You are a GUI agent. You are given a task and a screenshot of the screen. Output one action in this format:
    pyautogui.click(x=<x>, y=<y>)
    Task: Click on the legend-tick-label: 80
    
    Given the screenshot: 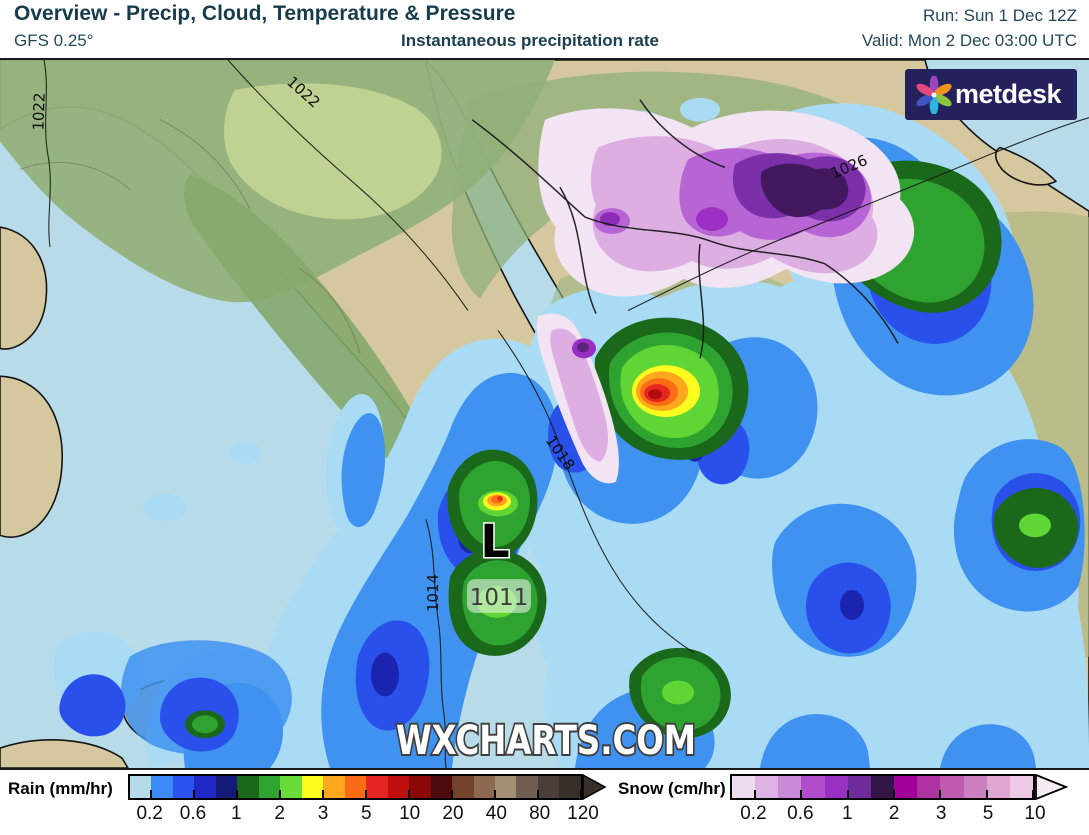 What is the action you would take?
    pyautogui.click(x=540, y=813)
    